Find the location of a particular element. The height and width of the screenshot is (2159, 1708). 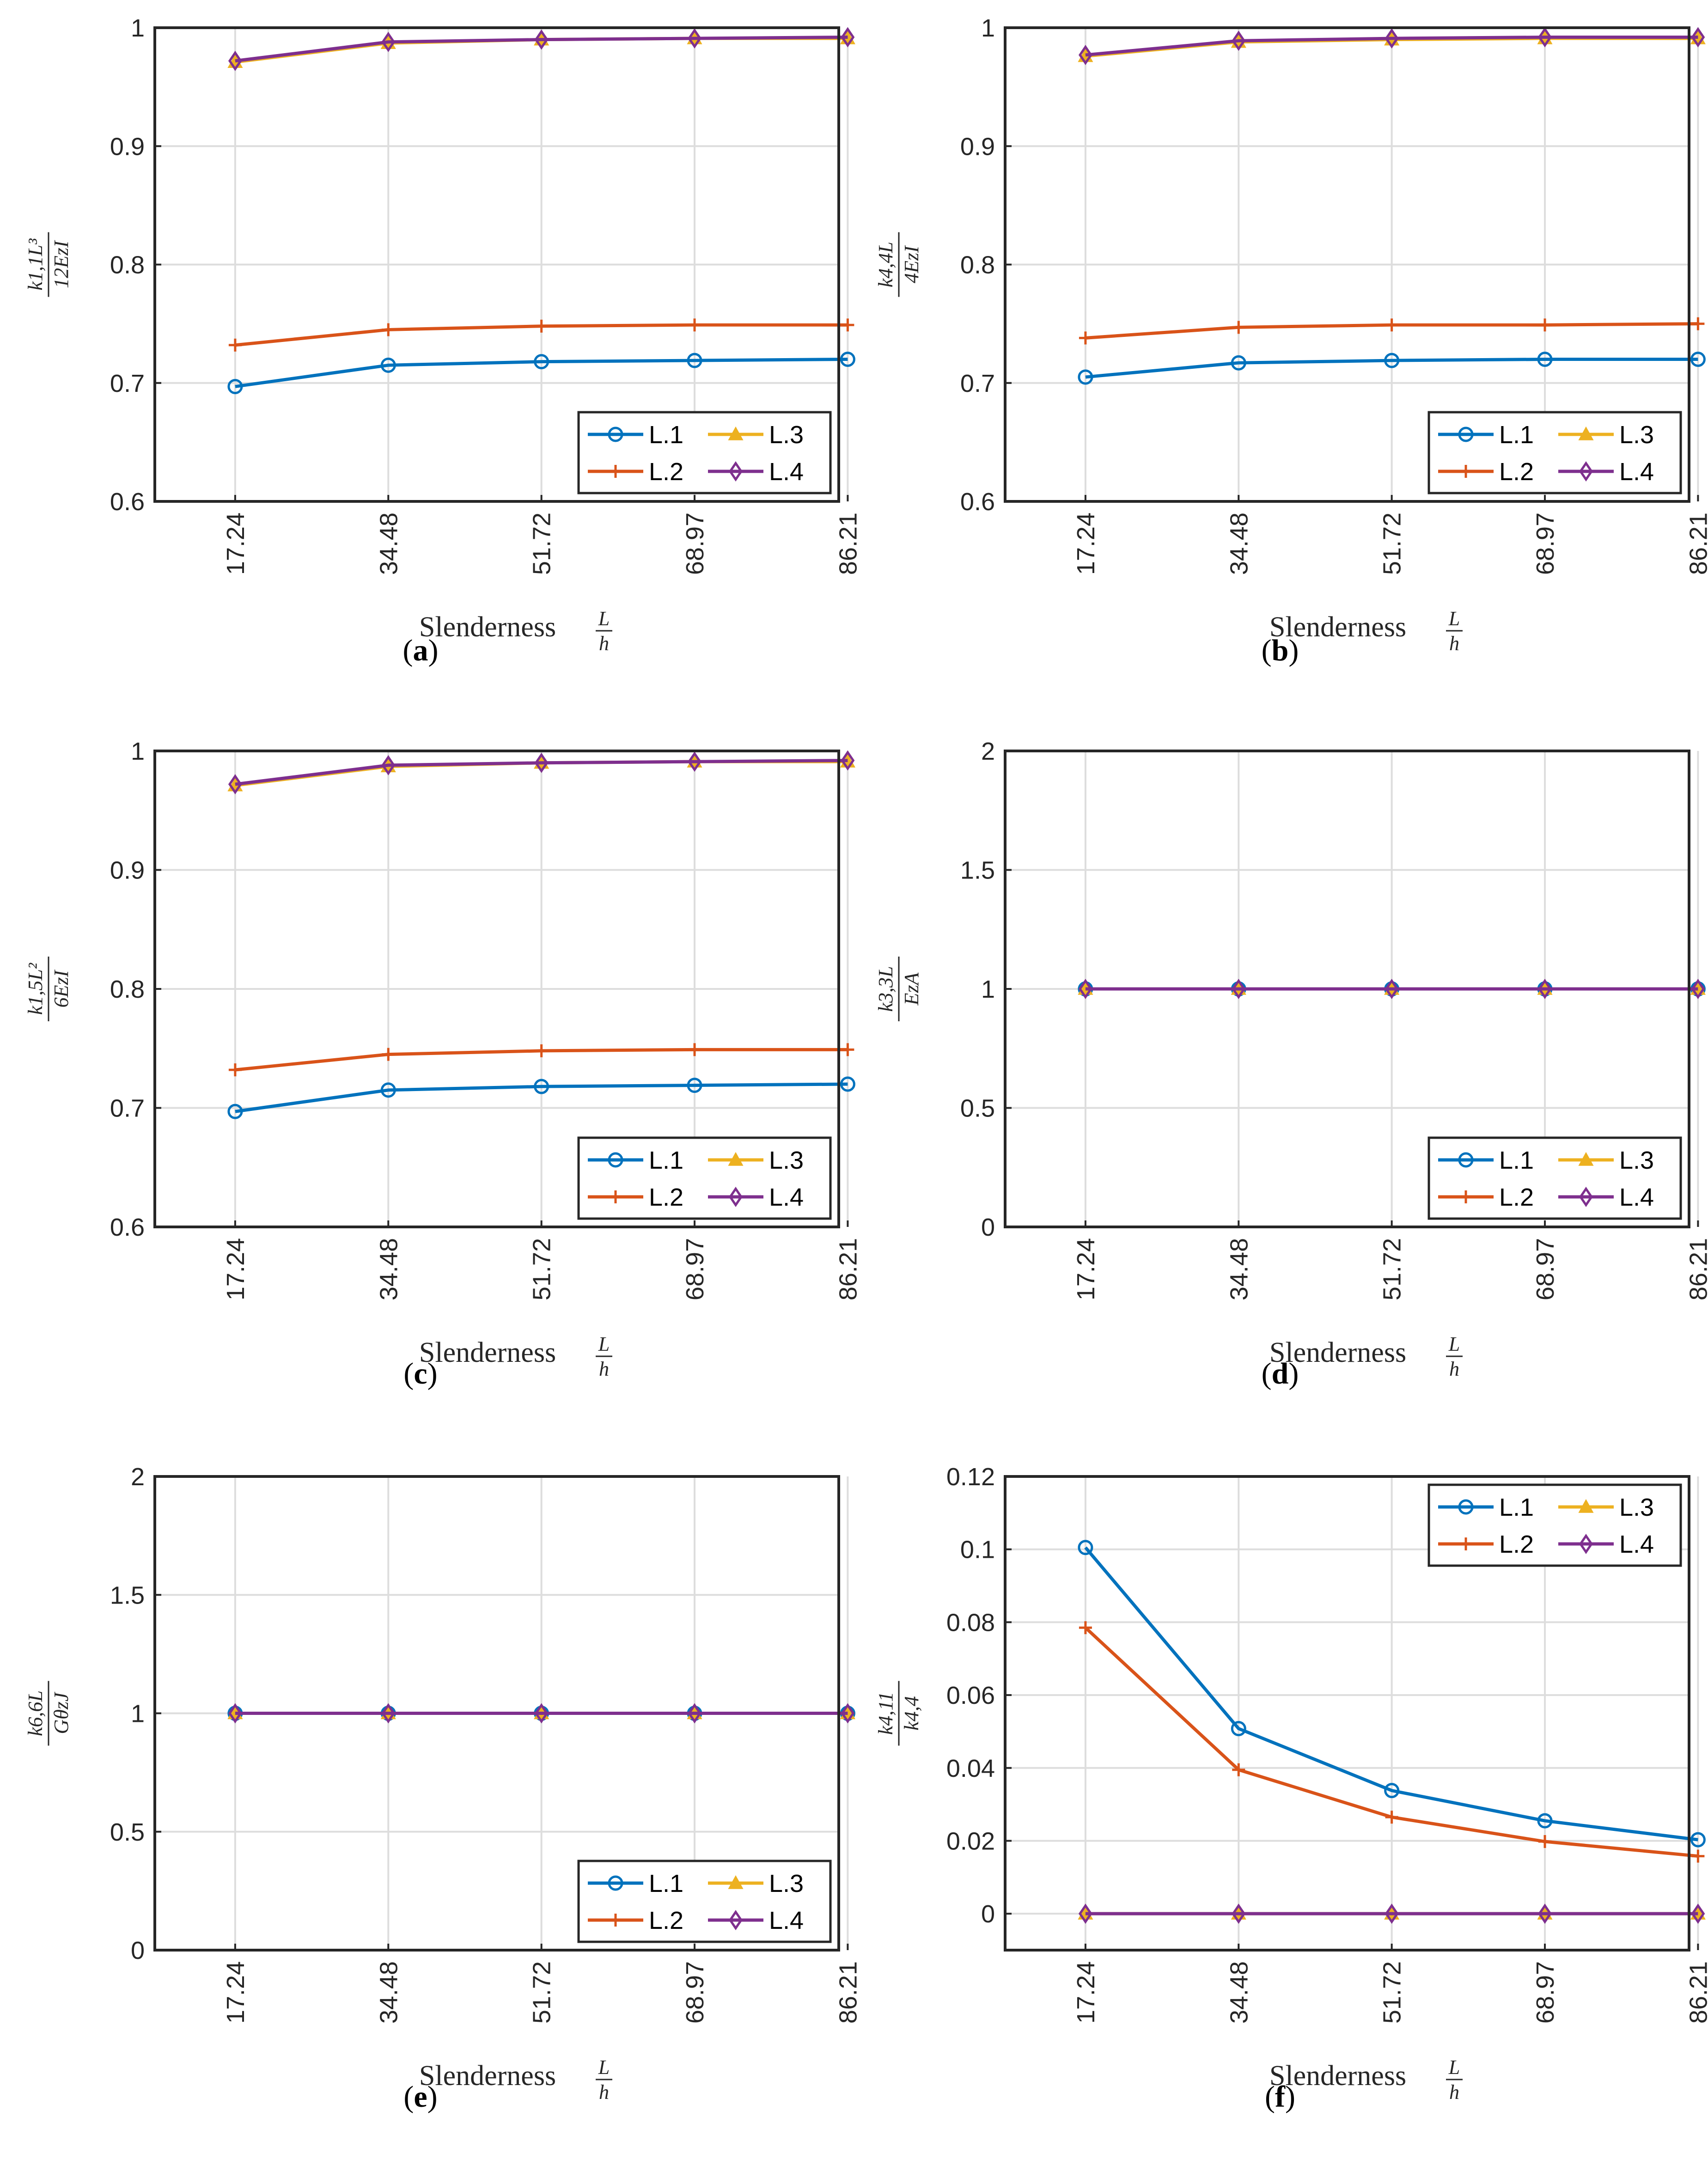

y-axis-label-denominator: EzA is located at coordinates (911, 989).